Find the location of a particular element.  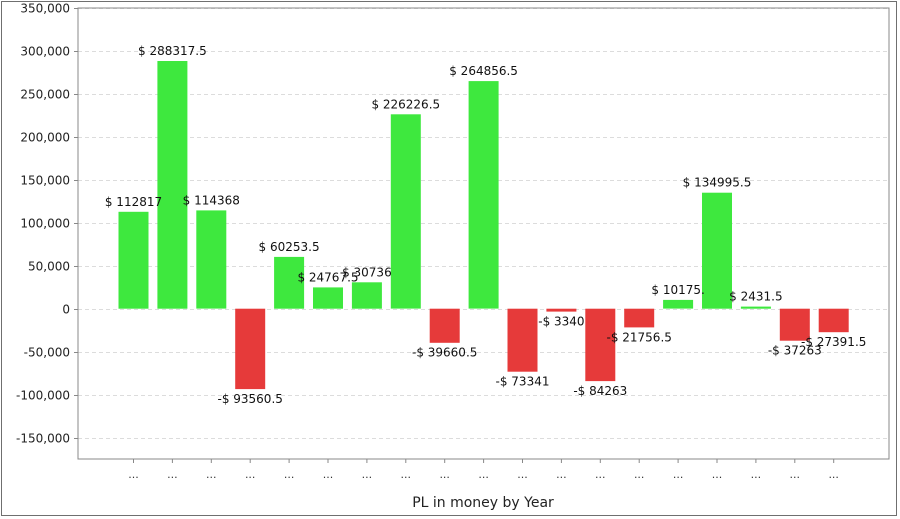

y-tick-label: 100,000 is located at coordinates (45, 224).